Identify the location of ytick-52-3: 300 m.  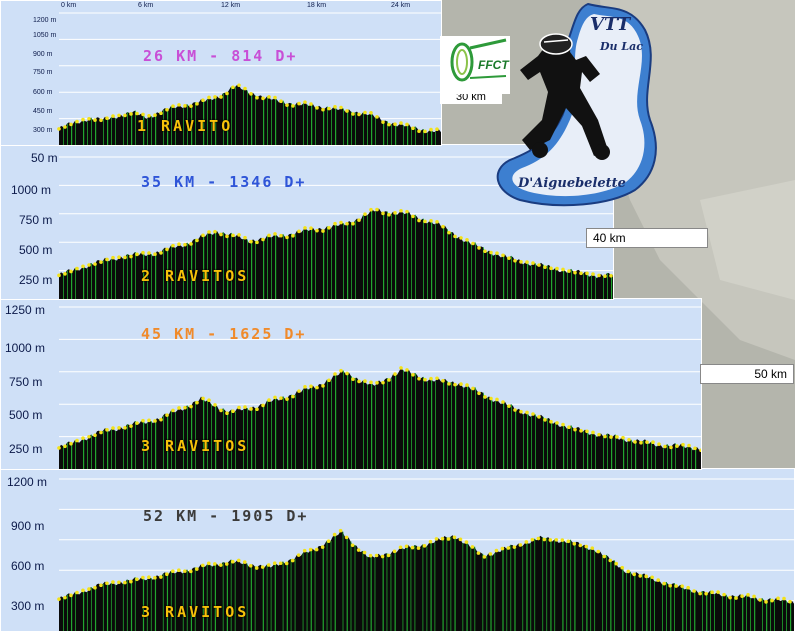
(28, 606).